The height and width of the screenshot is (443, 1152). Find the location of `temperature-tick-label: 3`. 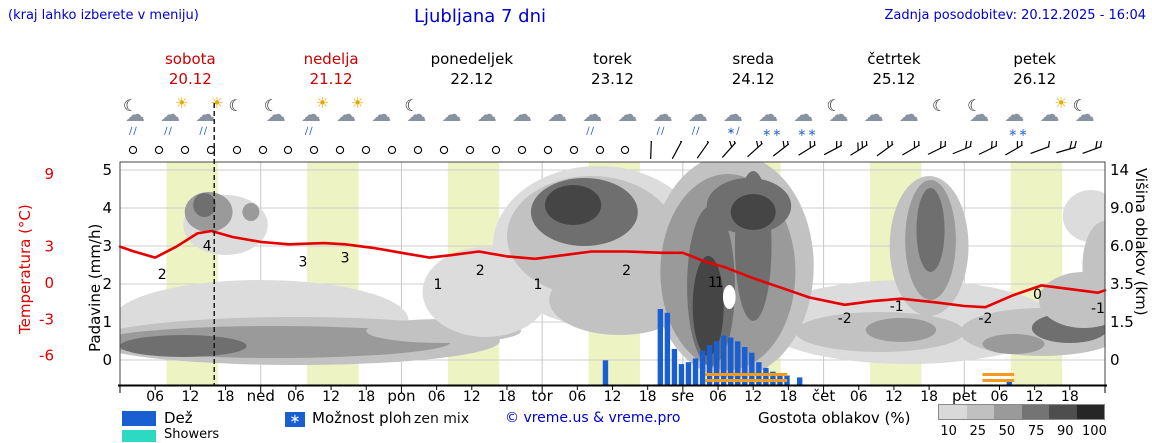

temperature-tick-label: 3 is located at coordinates (49, 247).